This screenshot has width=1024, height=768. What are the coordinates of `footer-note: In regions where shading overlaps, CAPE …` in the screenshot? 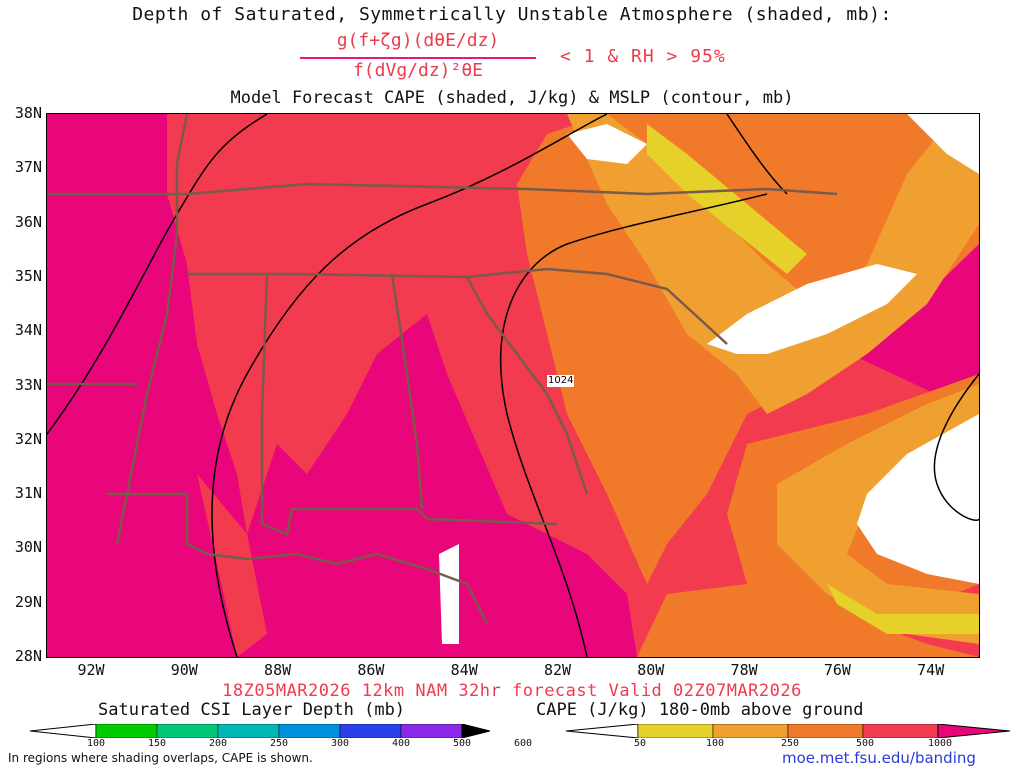 It's located at (160, 758).